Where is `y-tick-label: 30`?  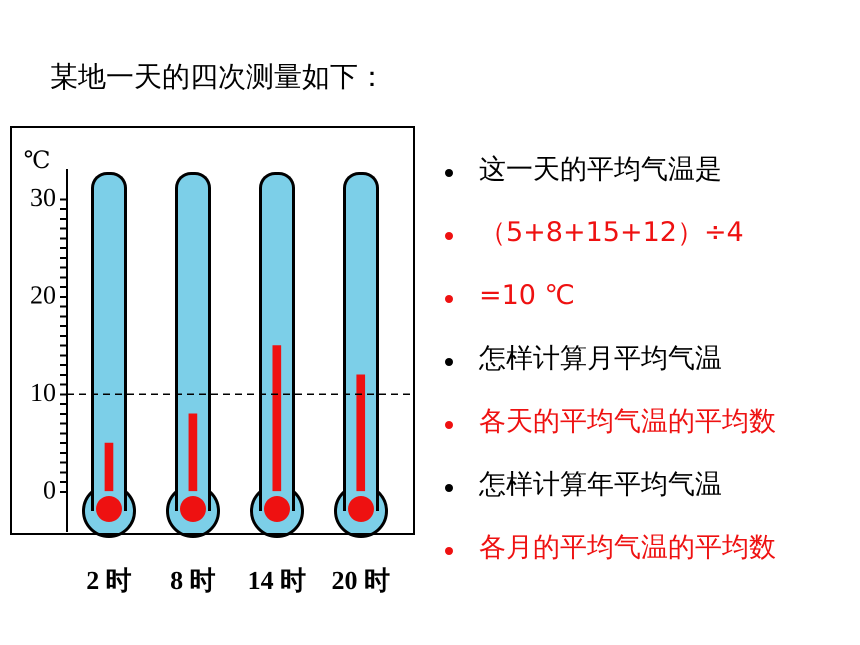 y-tick-label: 30 is located at coordinates (43, 197).